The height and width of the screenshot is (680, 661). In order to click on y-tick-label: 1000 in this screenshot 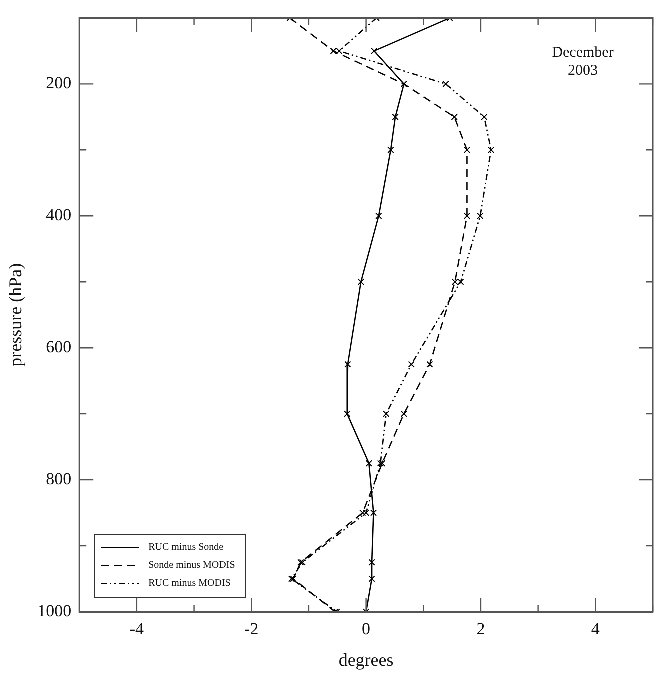, I will do `click(55, 610)`.